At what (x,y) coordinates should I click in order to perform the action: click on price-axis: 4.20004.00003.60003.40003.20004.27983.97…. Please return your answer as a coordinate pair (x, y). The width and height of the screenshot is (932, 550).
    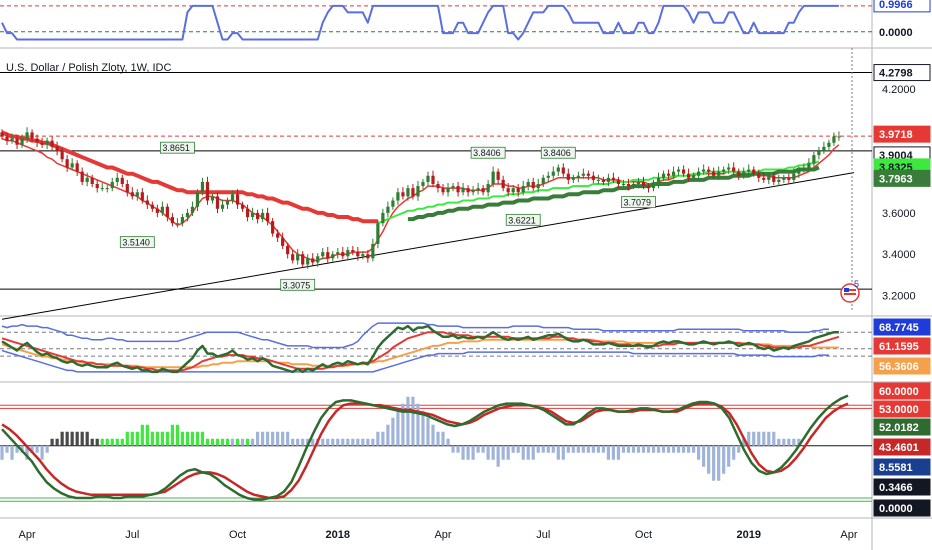
    Looking at the image, I should click on (902, 290).